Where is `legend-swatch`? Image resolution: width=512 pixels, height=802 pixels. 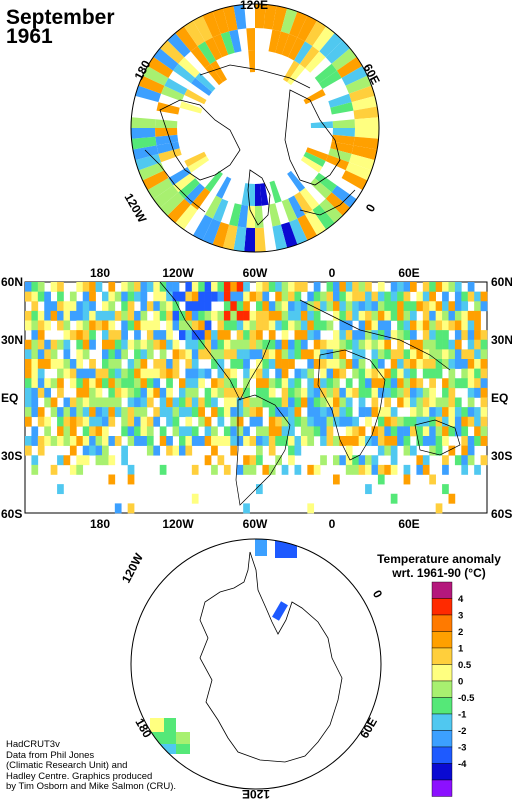
legend-swatch is located at coordinates (442, 722).